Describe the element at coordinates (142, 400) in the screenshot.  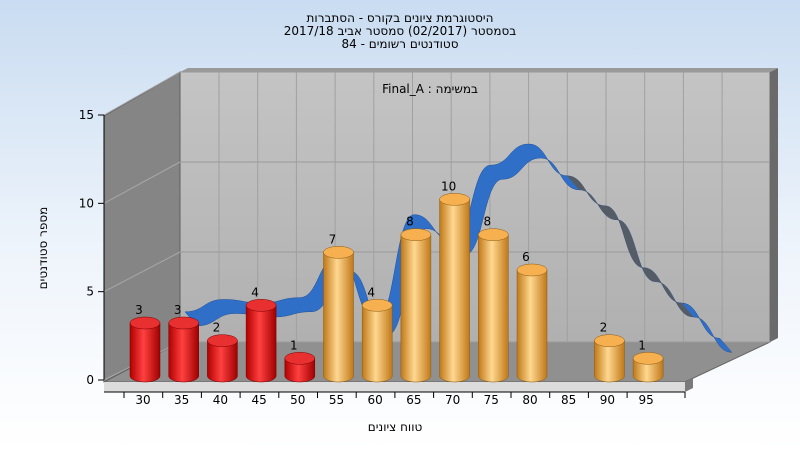
I see `x-tick-label: 30` at that location.